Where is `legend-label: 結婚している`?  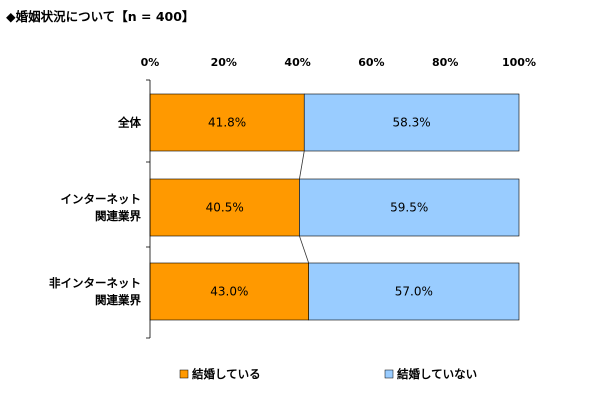 legend-label: 結婚している is located at coordinates (226, 374).